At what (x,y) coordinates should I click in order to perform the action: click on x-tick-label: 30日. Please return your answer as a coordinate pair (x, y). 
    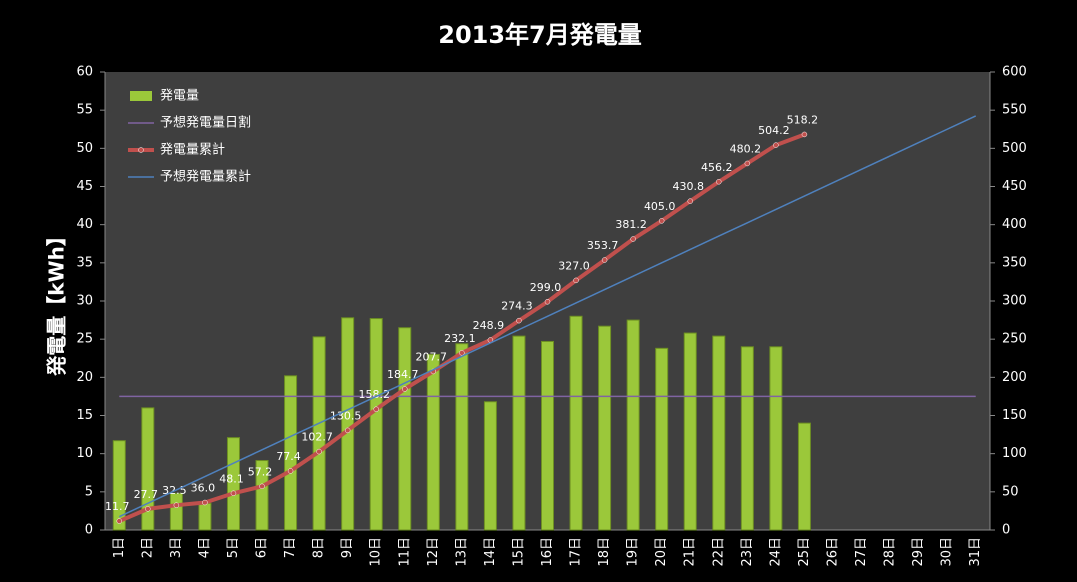
    Looking at the image, I should click on (947, 552).